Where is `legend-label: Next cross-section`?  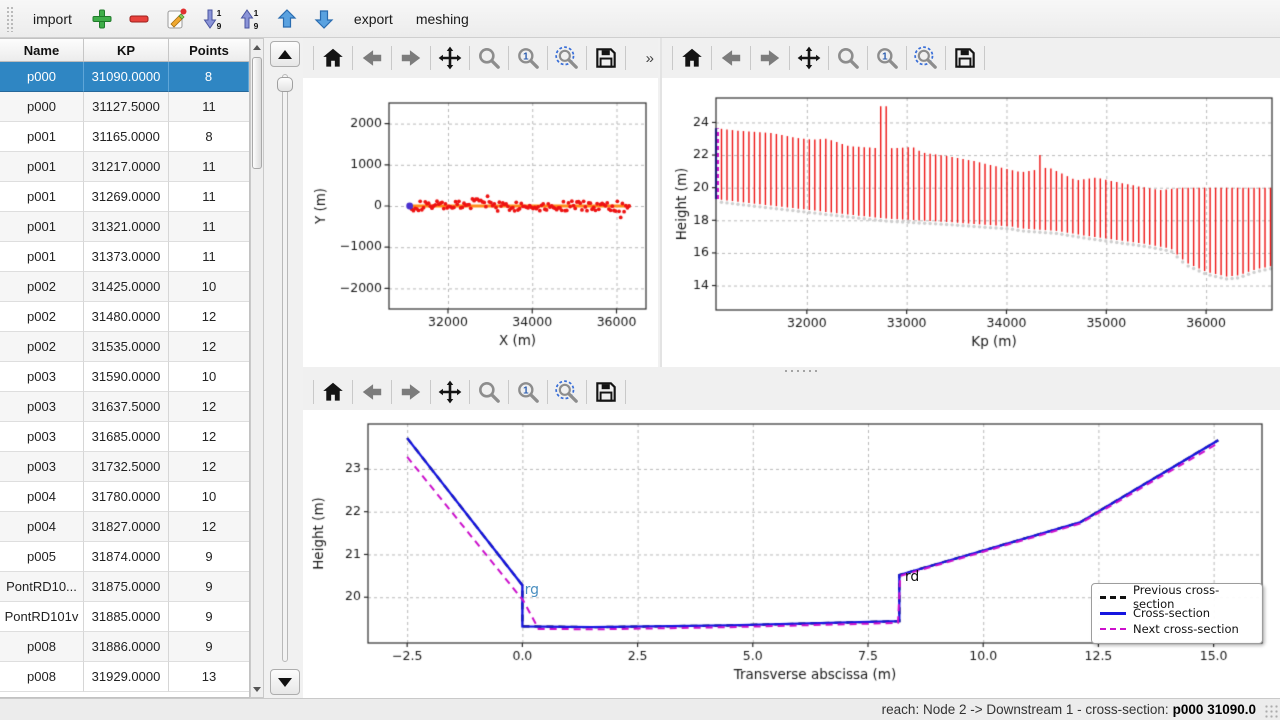
legend-label: Next cross-section is located at coordinates (1186, 629).